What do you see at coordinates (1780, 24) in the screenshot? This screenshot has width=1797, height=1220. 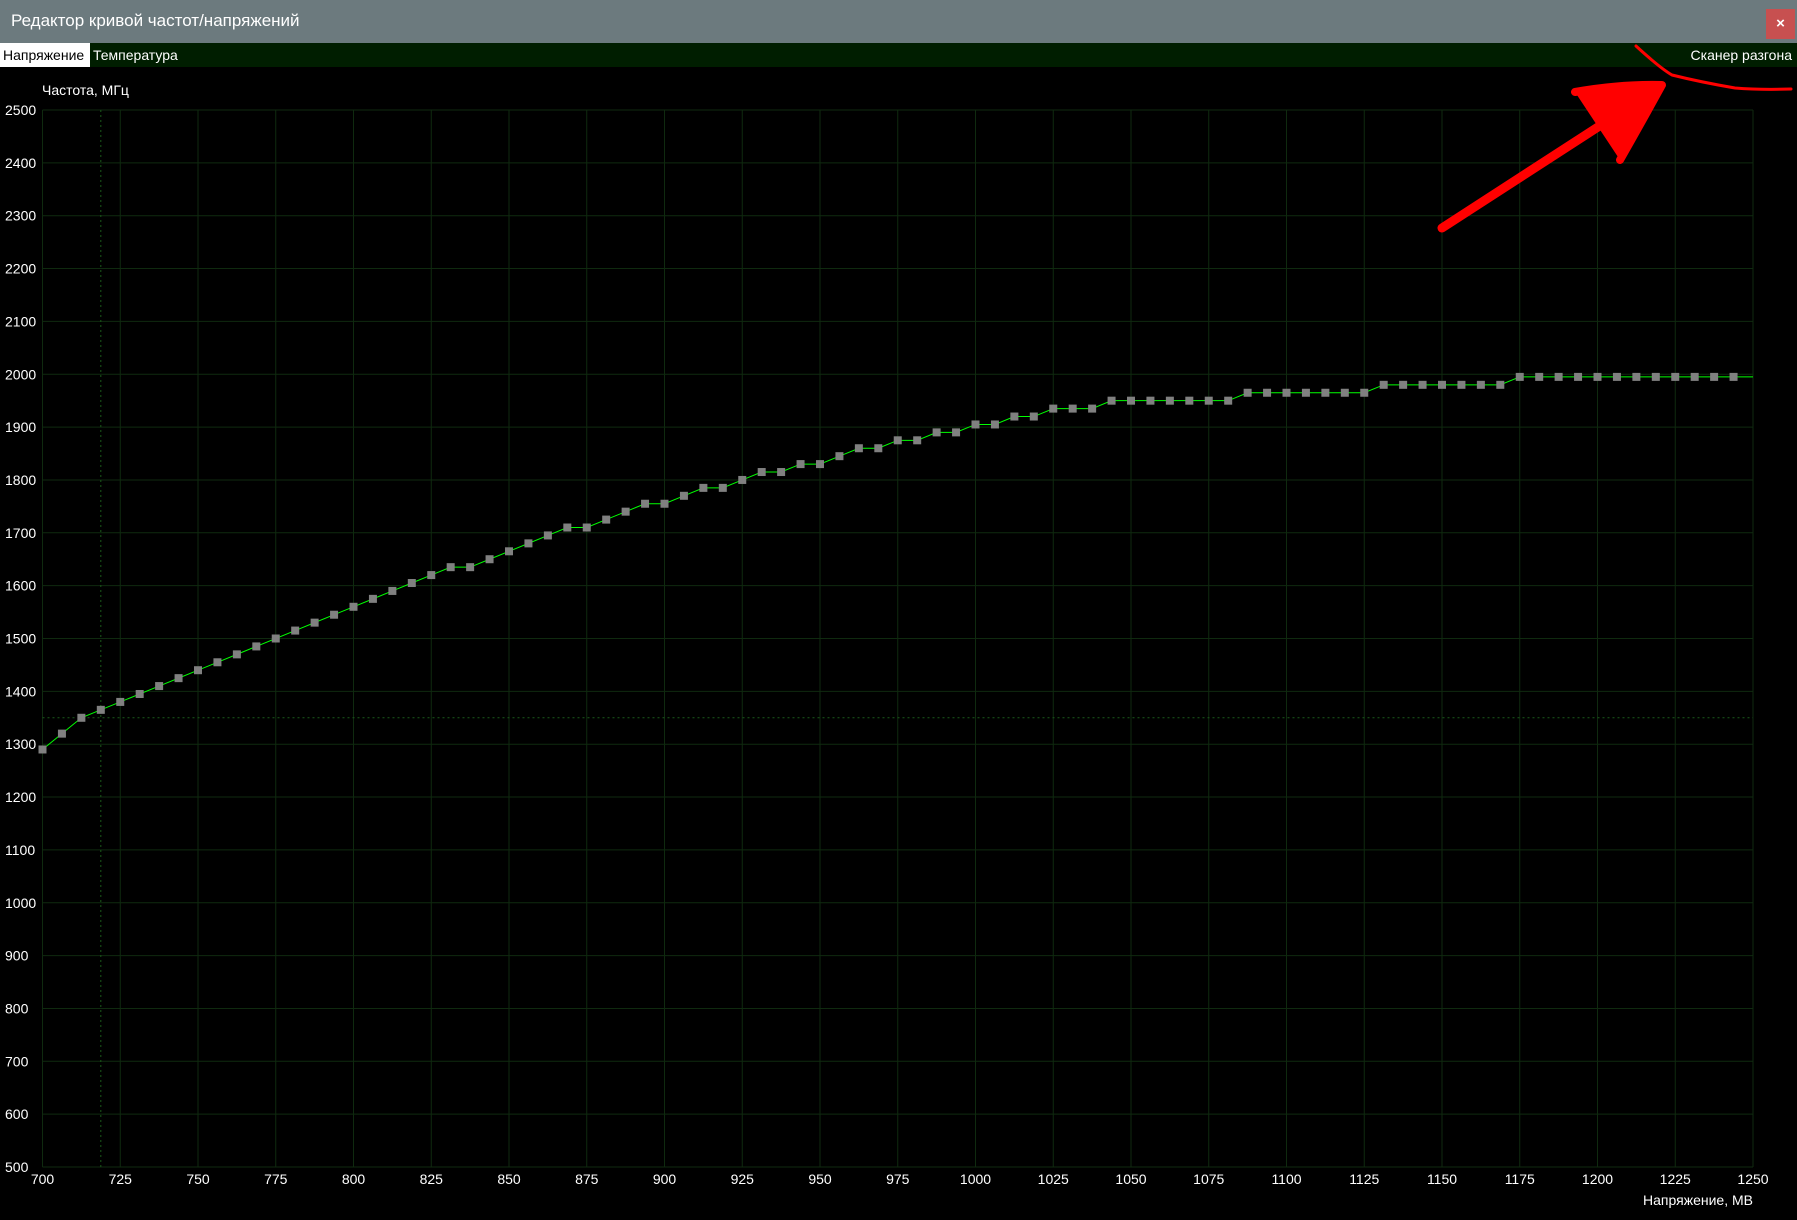 I see `close-button: ×` at bounding box center [1780, 24].